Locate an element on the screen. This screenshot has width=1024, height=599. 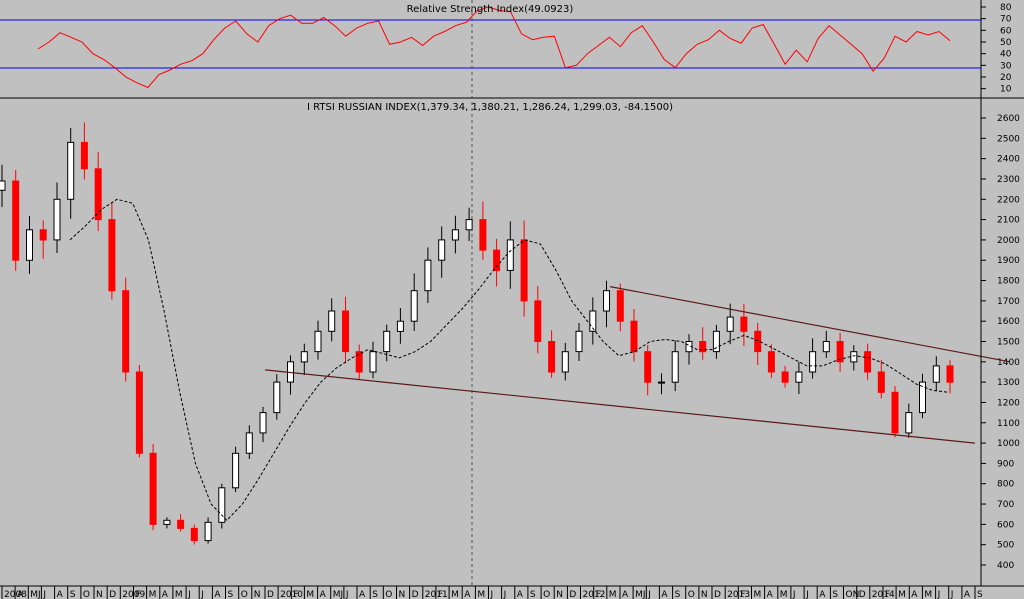
rsi-y-tick-label: 70 is located at coordinates (1006, 20).